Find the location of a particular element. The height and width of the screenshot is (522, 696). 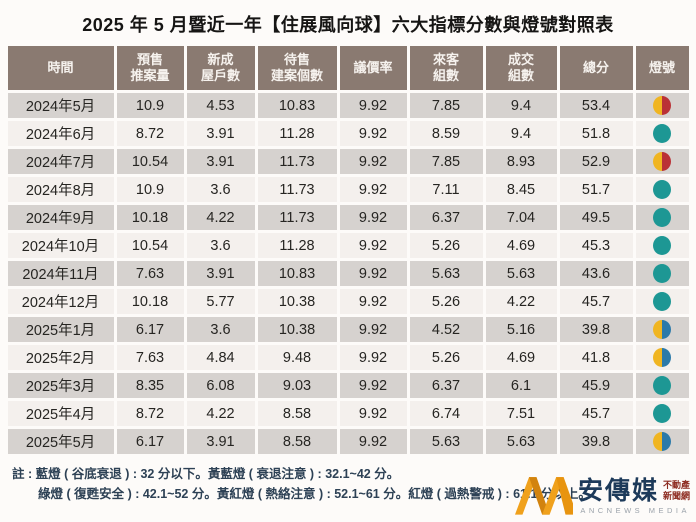

time-cell: 2024年11月 is located at coordinates (60, 273).